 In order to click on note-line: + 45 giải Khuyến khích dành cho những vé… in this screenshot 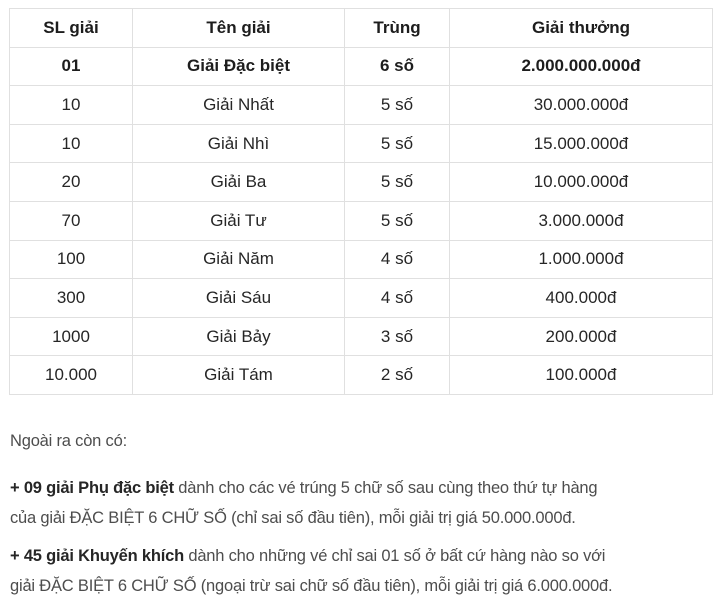, I will do `click(361, 556)`.